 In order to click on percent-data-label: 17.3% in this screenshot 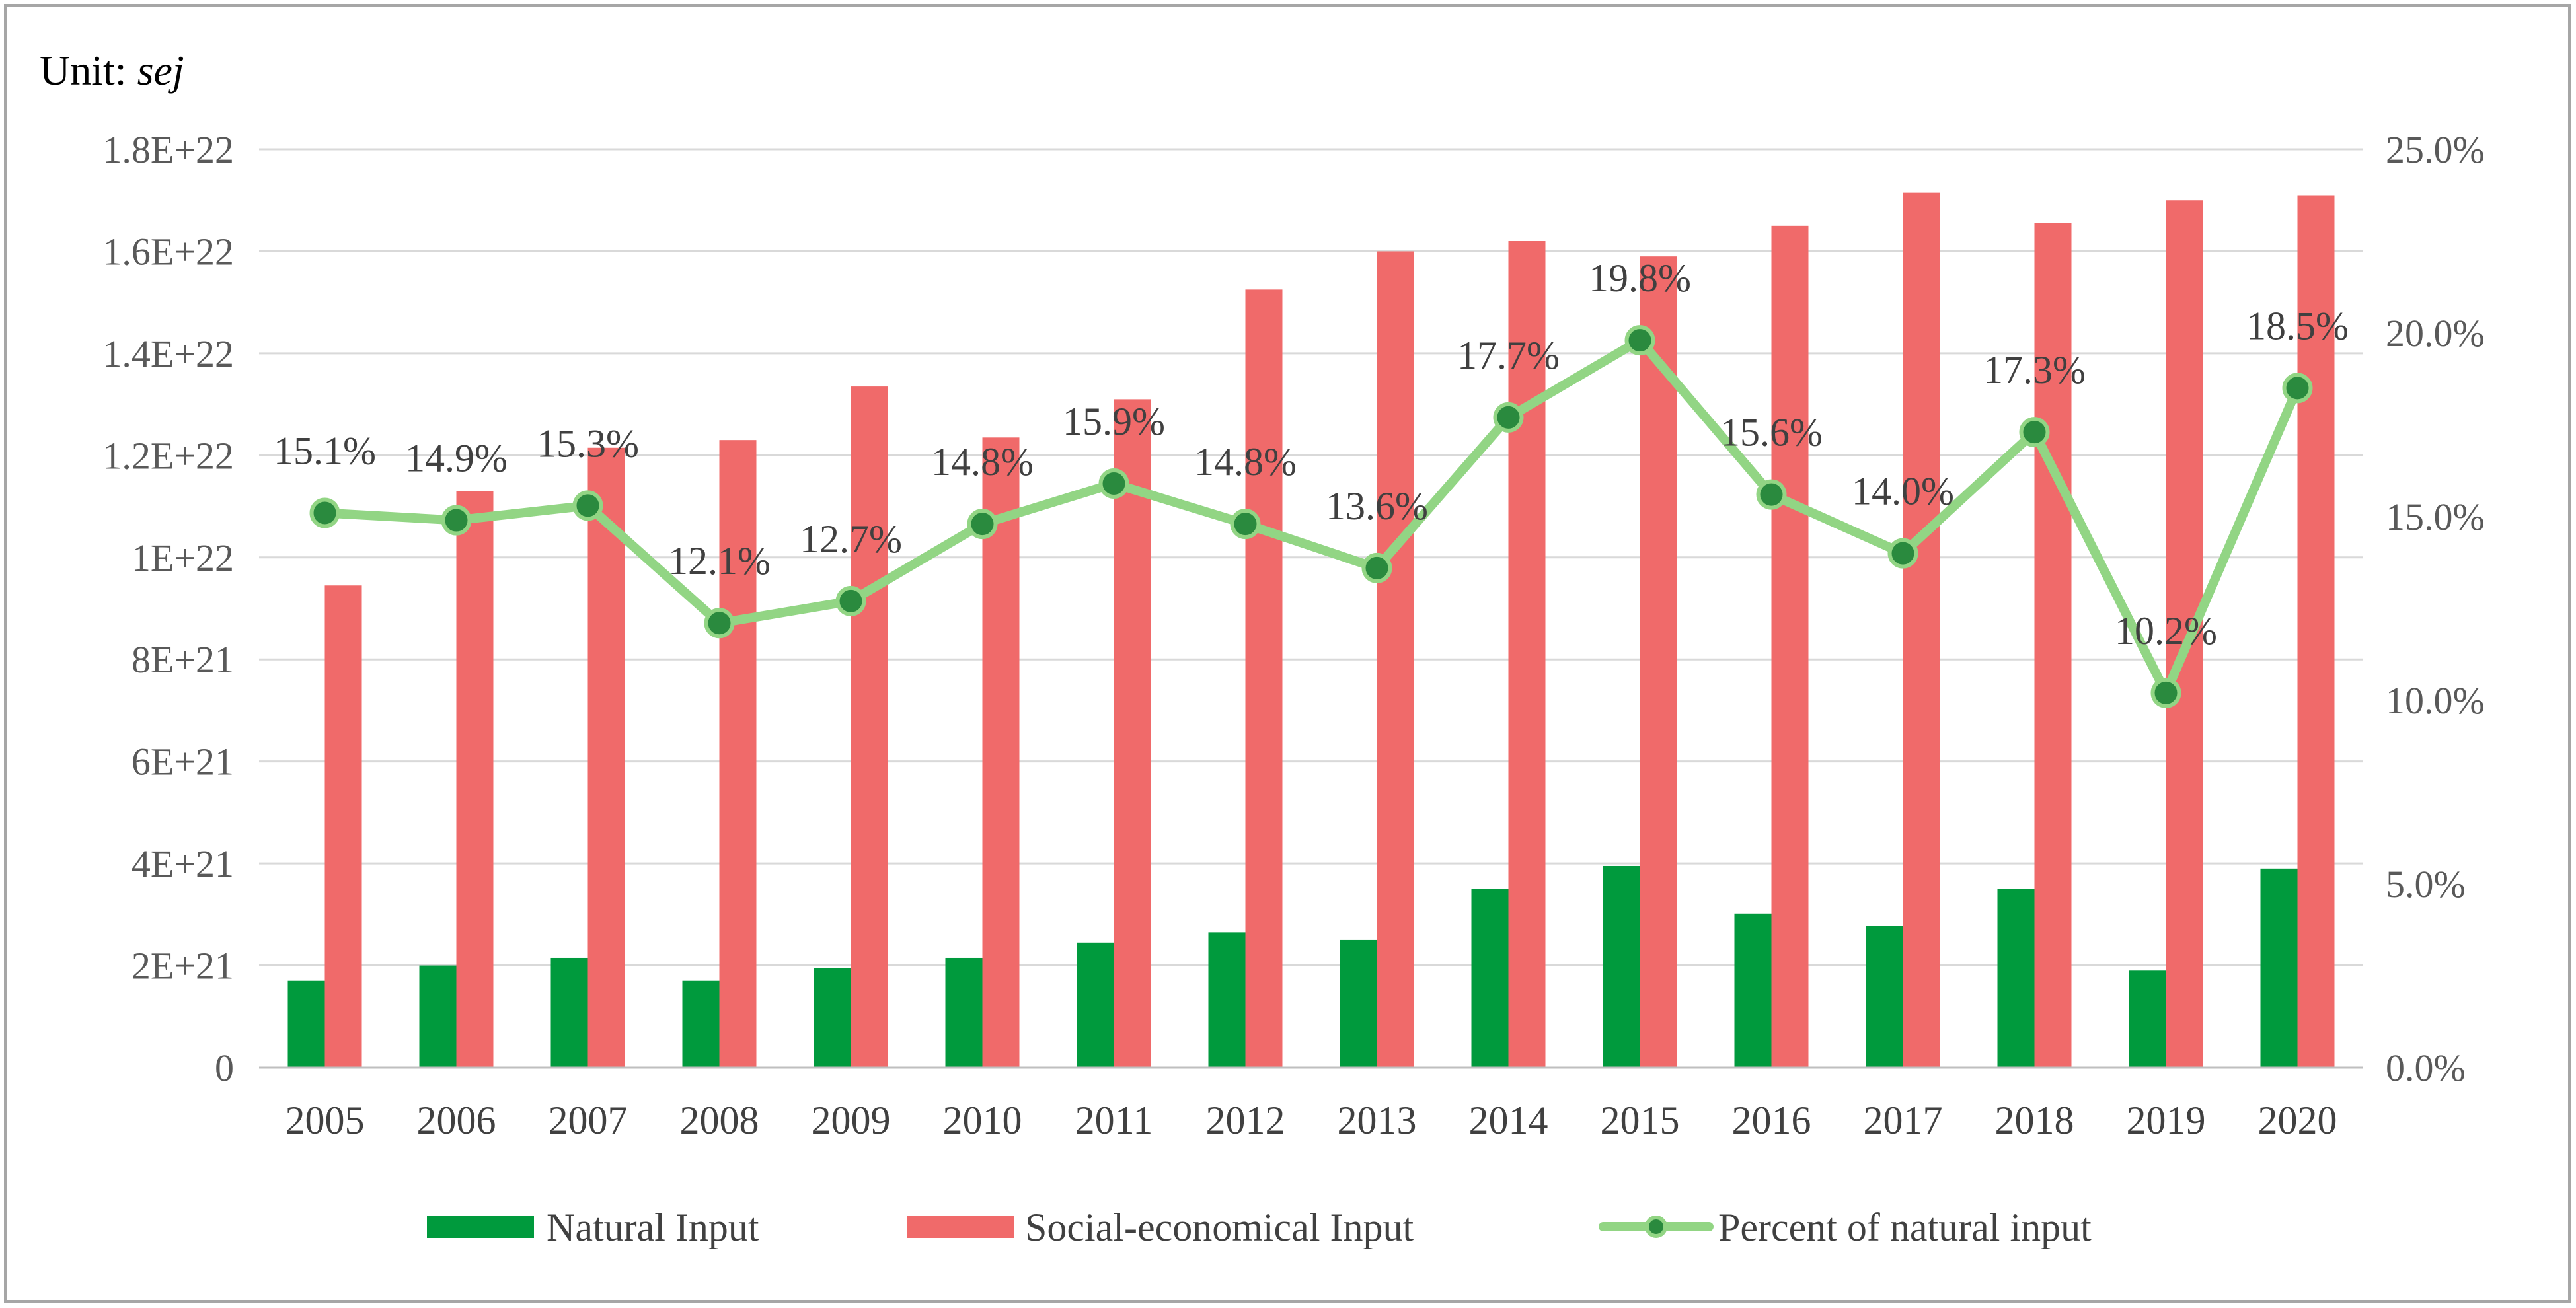, I will do `click(2034, 370)`.